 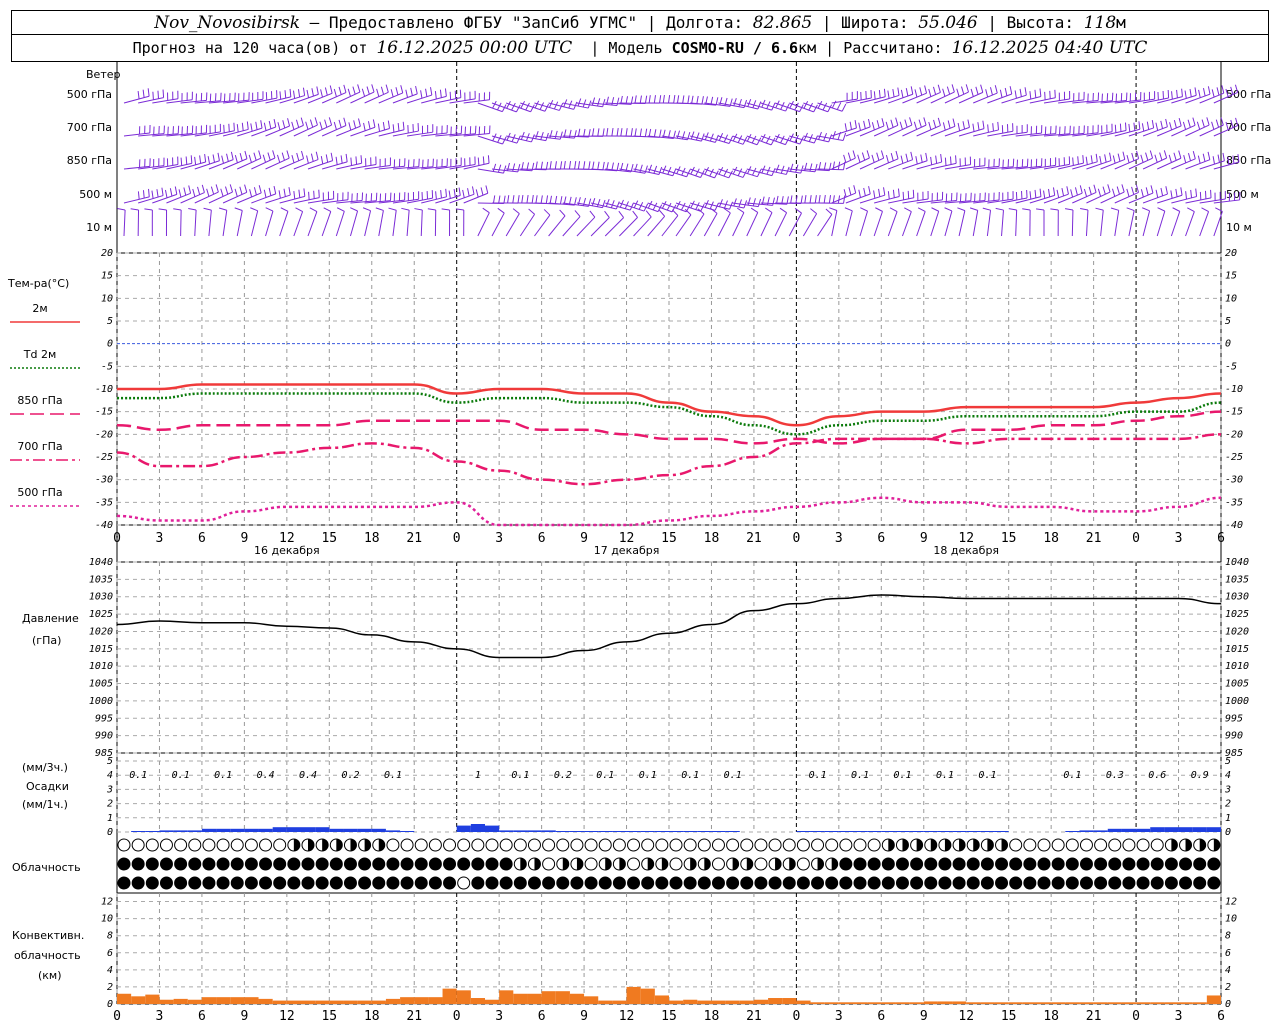 I want to click on precip-3h-label: 0.6, so click(x=1157, y=775).